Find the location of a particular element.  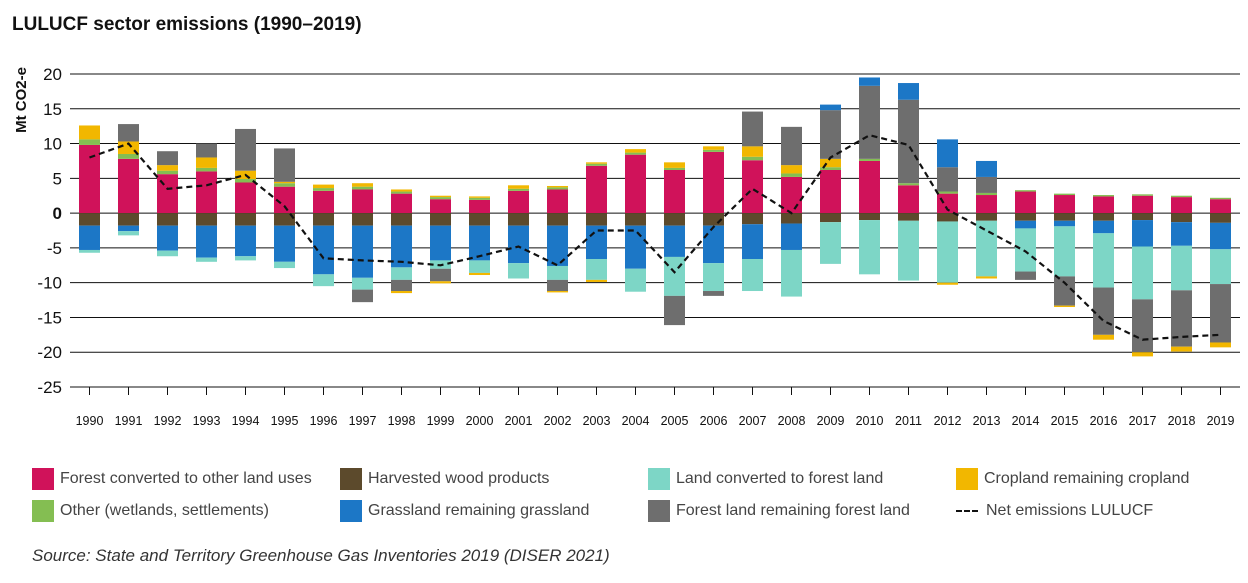

legend-item-other: Other (wetlands, settlements) is located at coordinates (150, 511).